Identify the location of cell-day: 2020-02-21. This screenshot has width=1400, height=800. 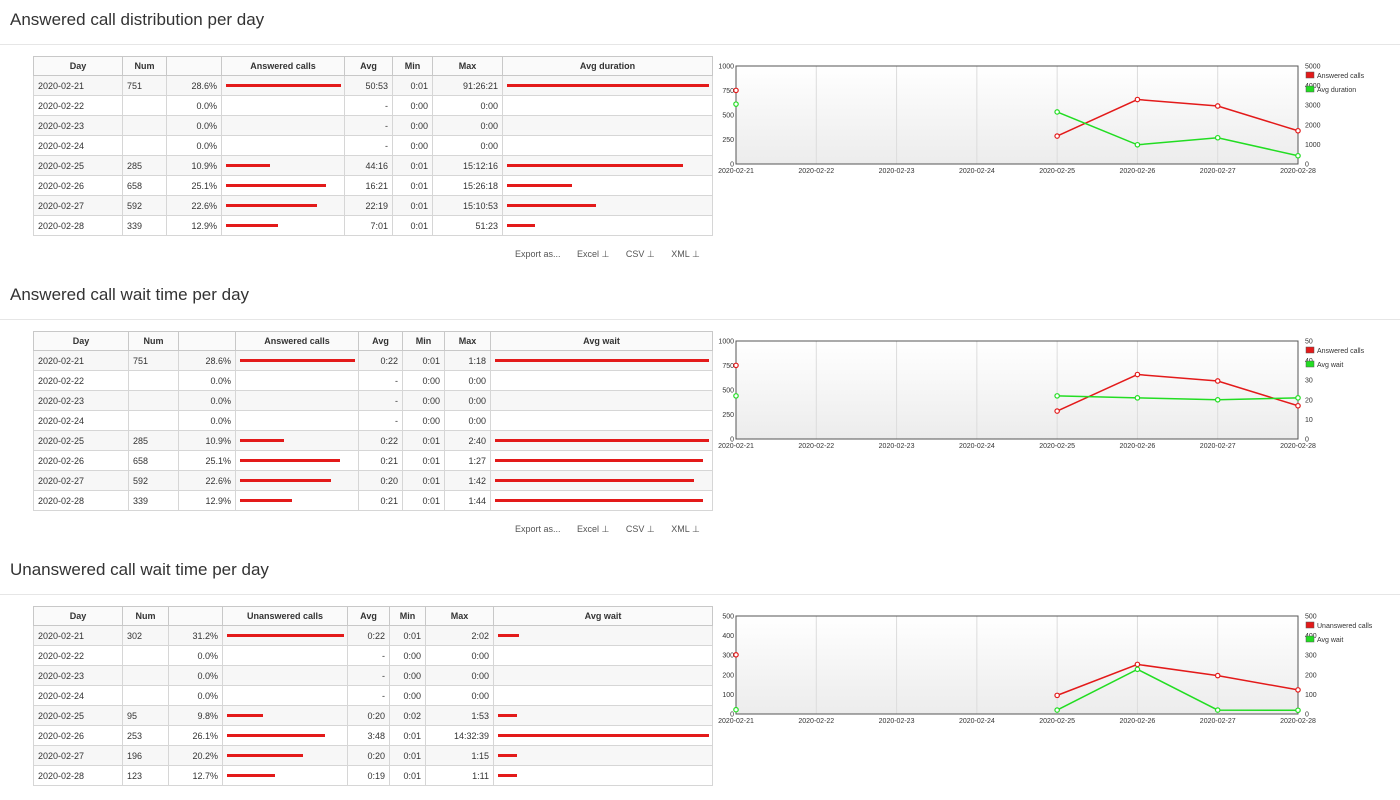
(81, 360).